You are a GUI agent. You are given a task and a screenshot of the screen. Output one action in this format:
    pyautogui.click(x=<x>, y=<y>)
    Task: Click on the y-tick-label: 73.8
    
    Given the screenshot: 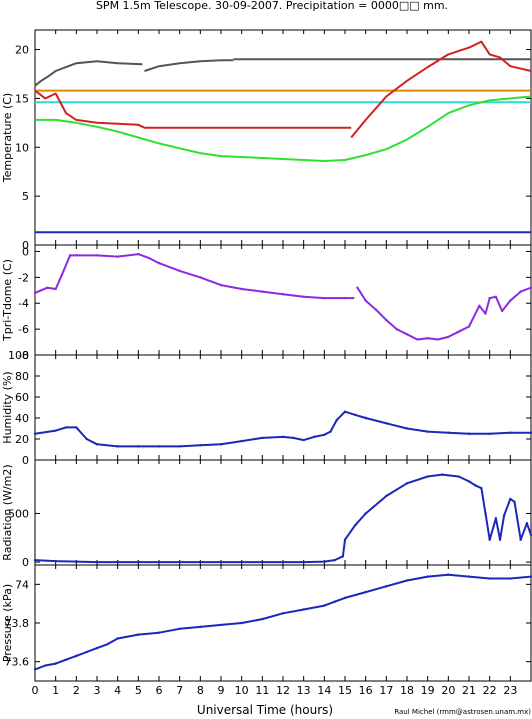 What is the action you would take?
    pyautogui.click(x=17, y=623)
    